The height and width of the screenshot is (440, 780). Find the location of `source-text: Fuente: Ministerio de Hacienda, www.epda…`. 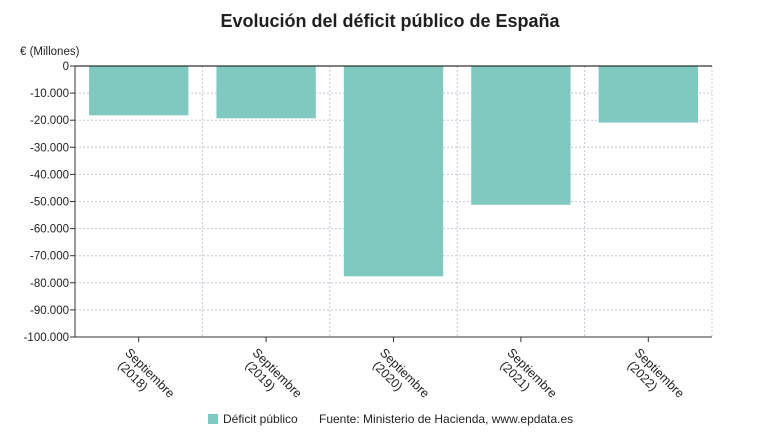

source-text: Fuente: Ministerio de Hacienda, www.epda… is located at coordinates (446, 419).